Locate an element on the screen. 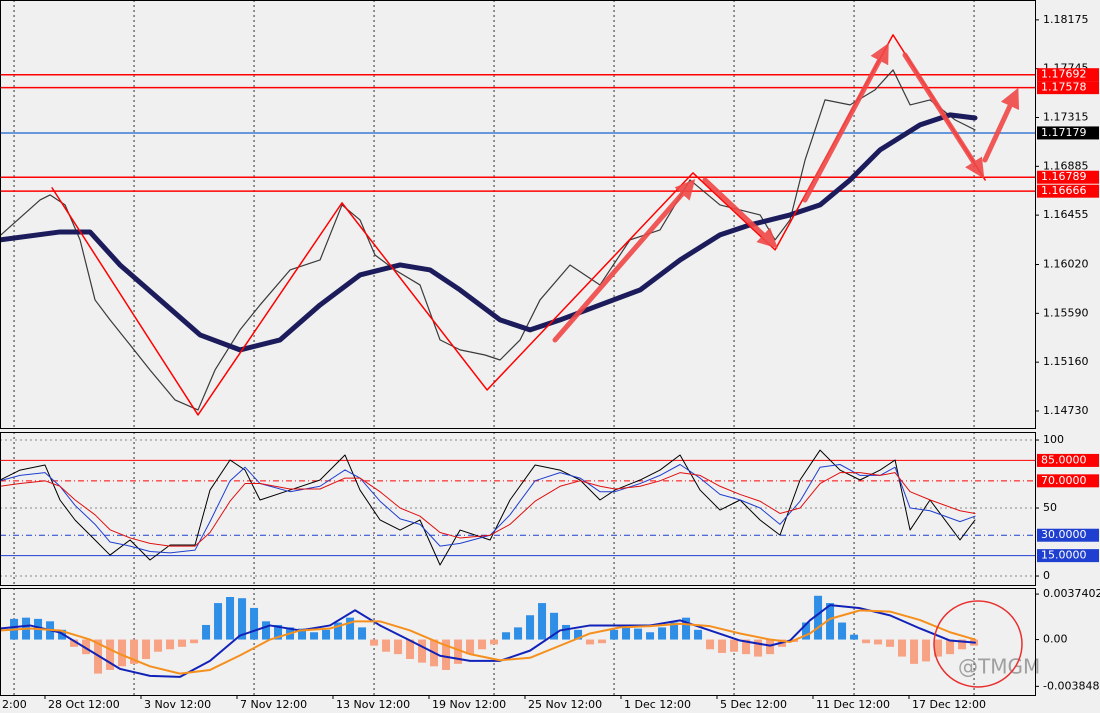  y-tick-label: 1.18175 is located at coordinates (1066, 19).